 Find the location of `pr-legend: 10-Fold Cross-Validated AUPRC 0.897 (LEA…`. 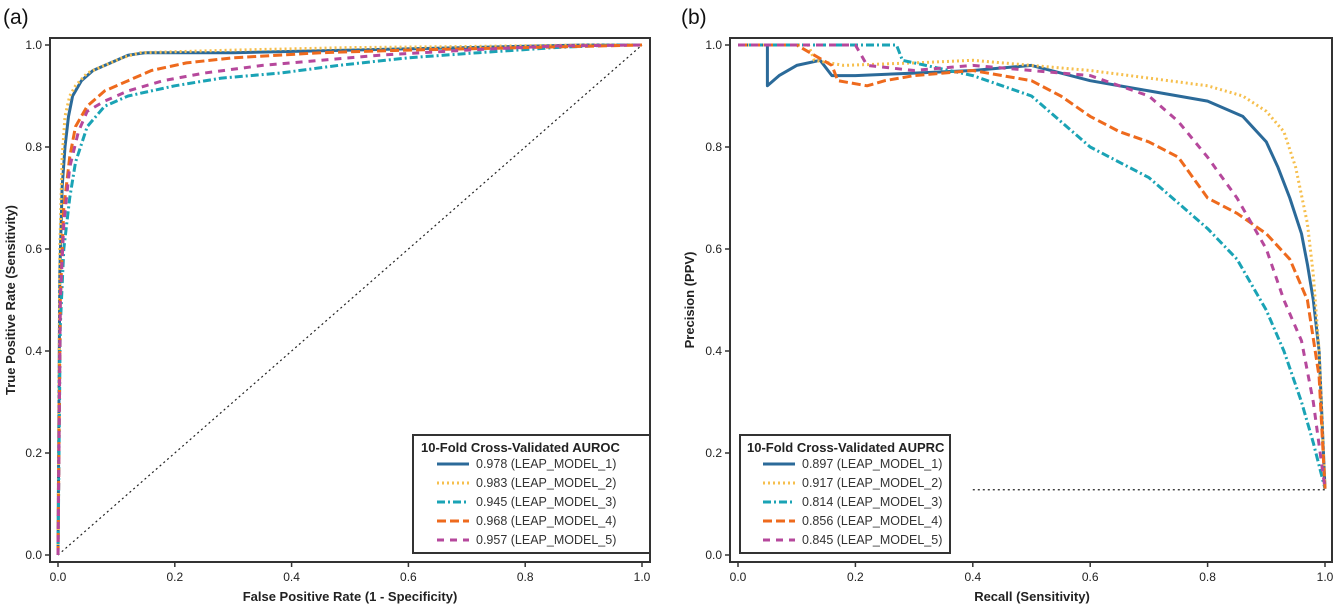

pr-legend: 10-Fold Cross-Validated AUPRC 0.897 (LEA… is located at coordinates (845, 494).